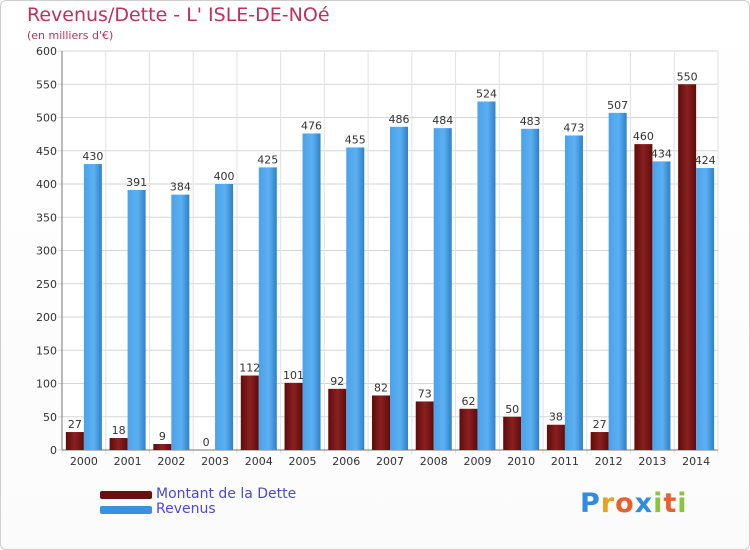 This screenshot has width=750, height=550. What do you see at coordinates (180, 187) in the screenshot?
I see `data-label-revenus: 384` at bounding box center [180, 187].